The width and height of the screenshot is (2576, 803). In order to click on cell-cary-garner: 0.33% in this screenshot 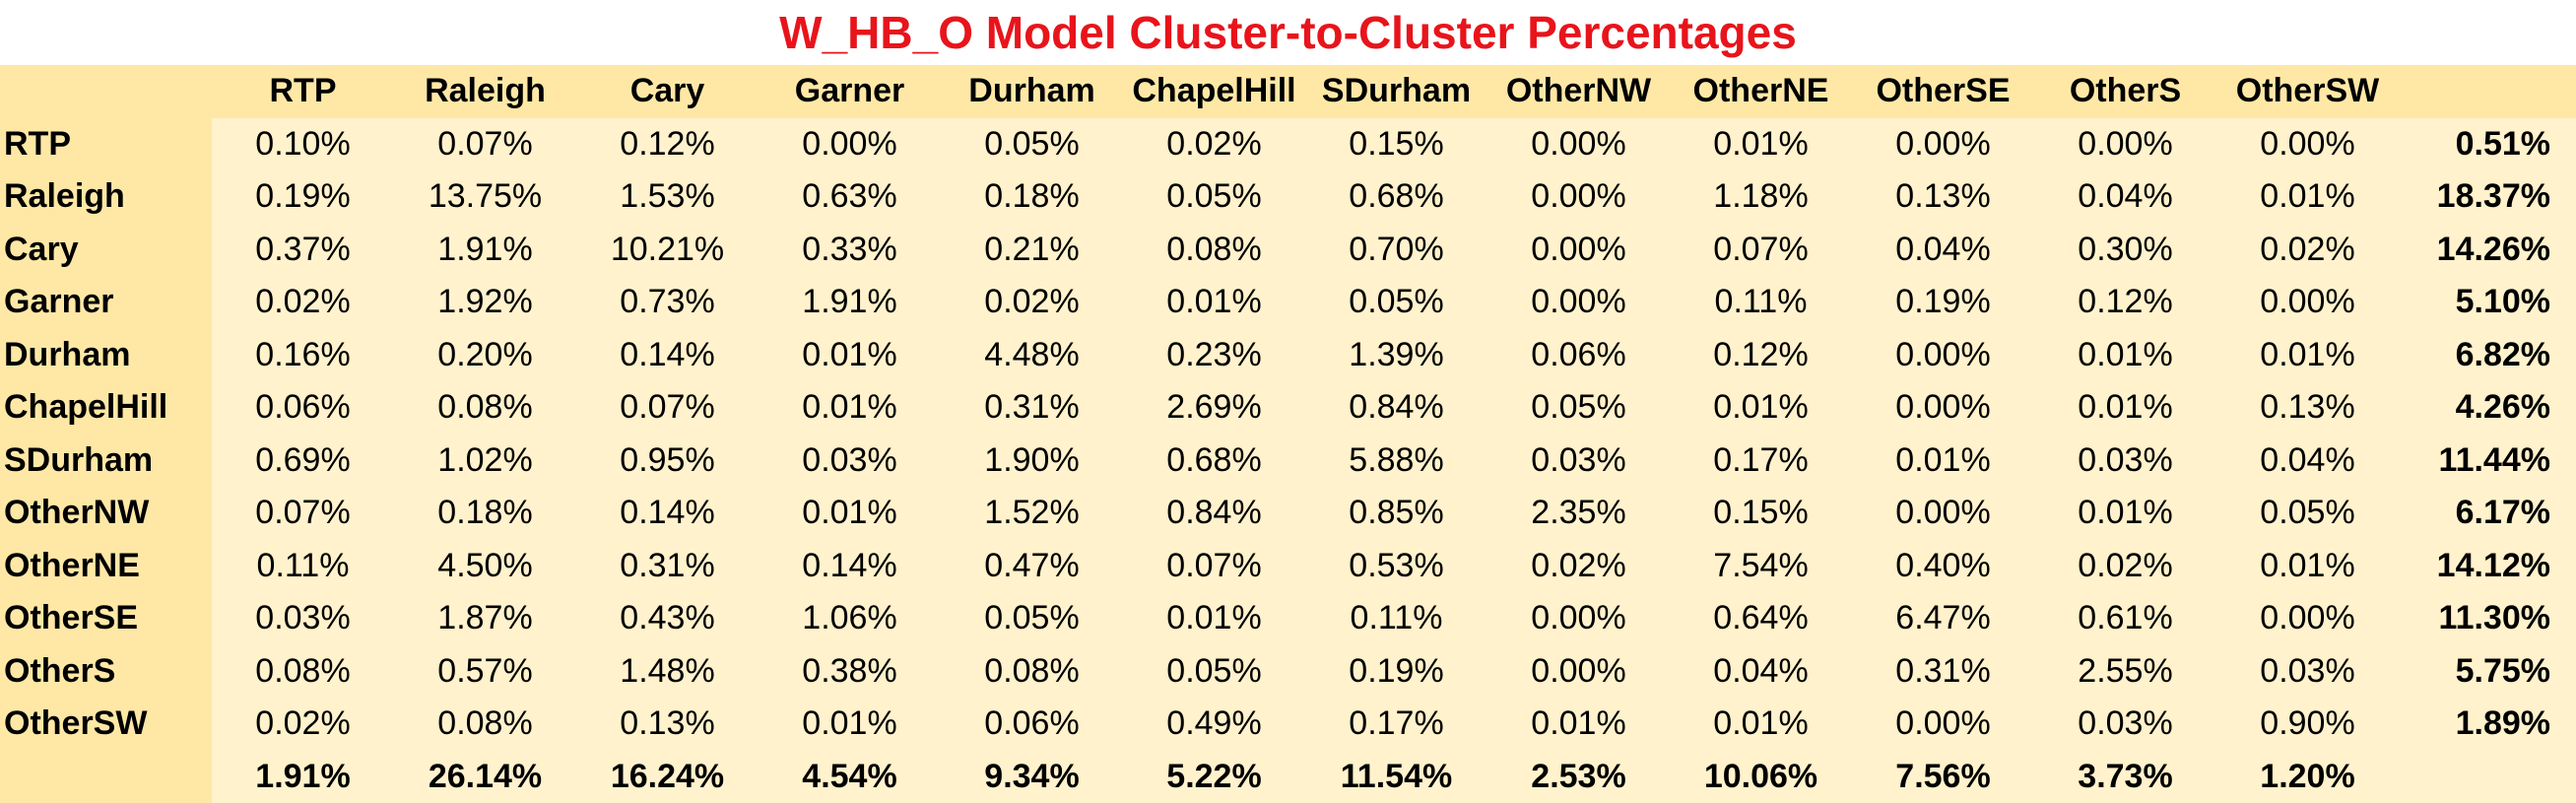, I will do `click(850, 250)`.